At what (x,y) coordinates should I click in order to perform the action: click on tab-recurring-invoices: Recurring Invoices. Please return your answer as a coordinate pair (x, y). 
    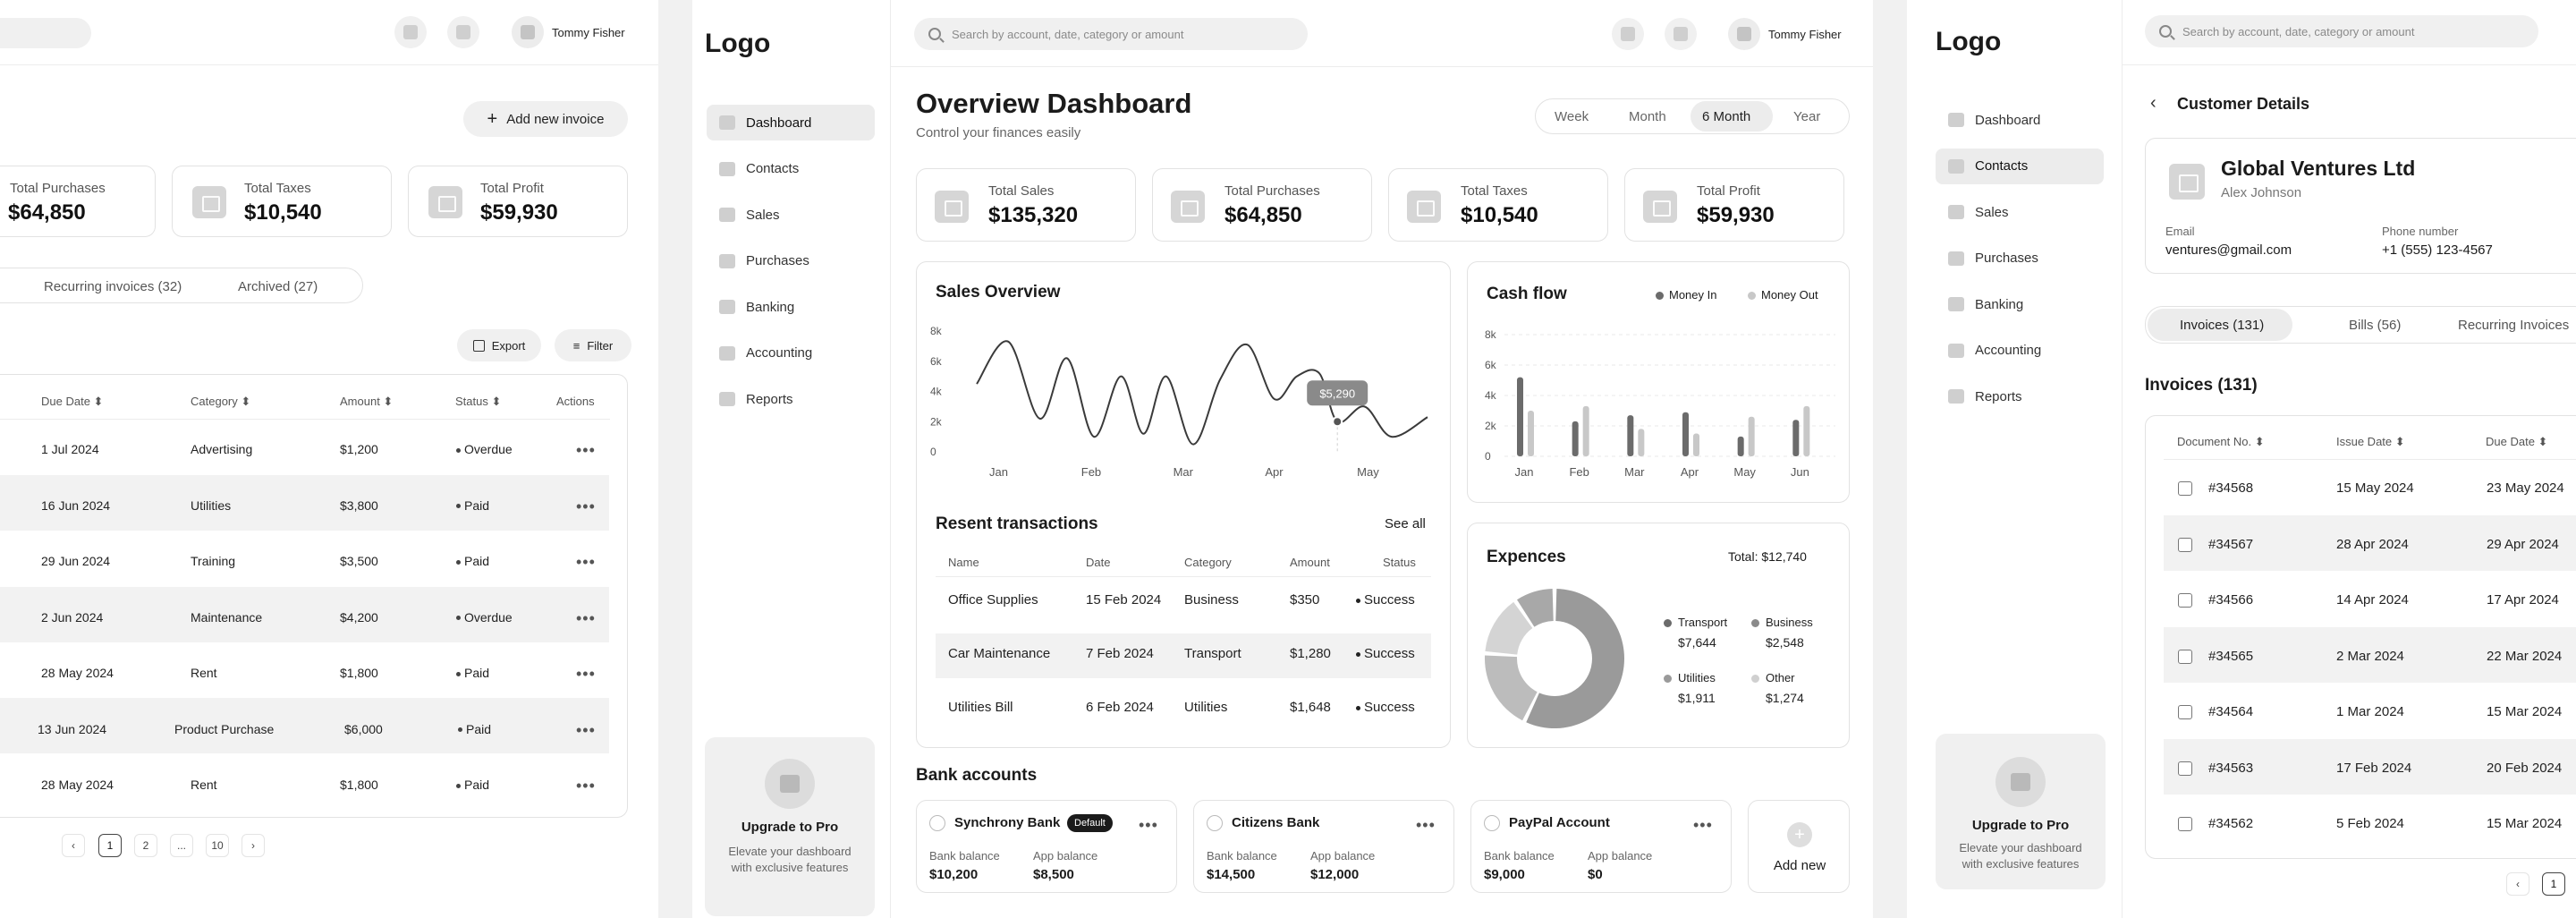
    Looking at the image, I should click on (2514, 325).